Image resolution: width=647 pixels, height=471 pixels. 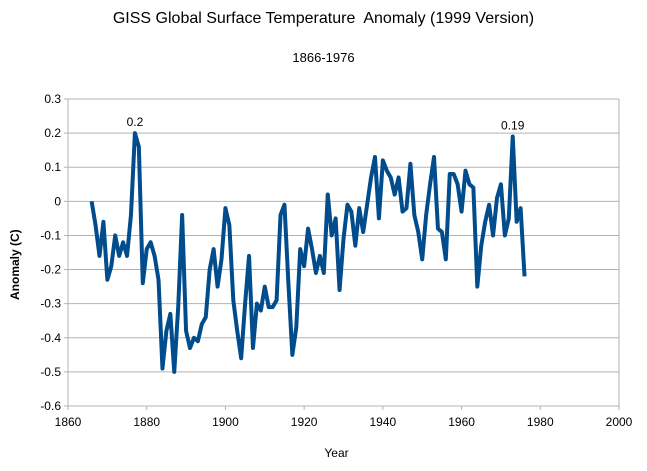 I want to click on x-tick-label: 1980, so click(x=540, y=422).